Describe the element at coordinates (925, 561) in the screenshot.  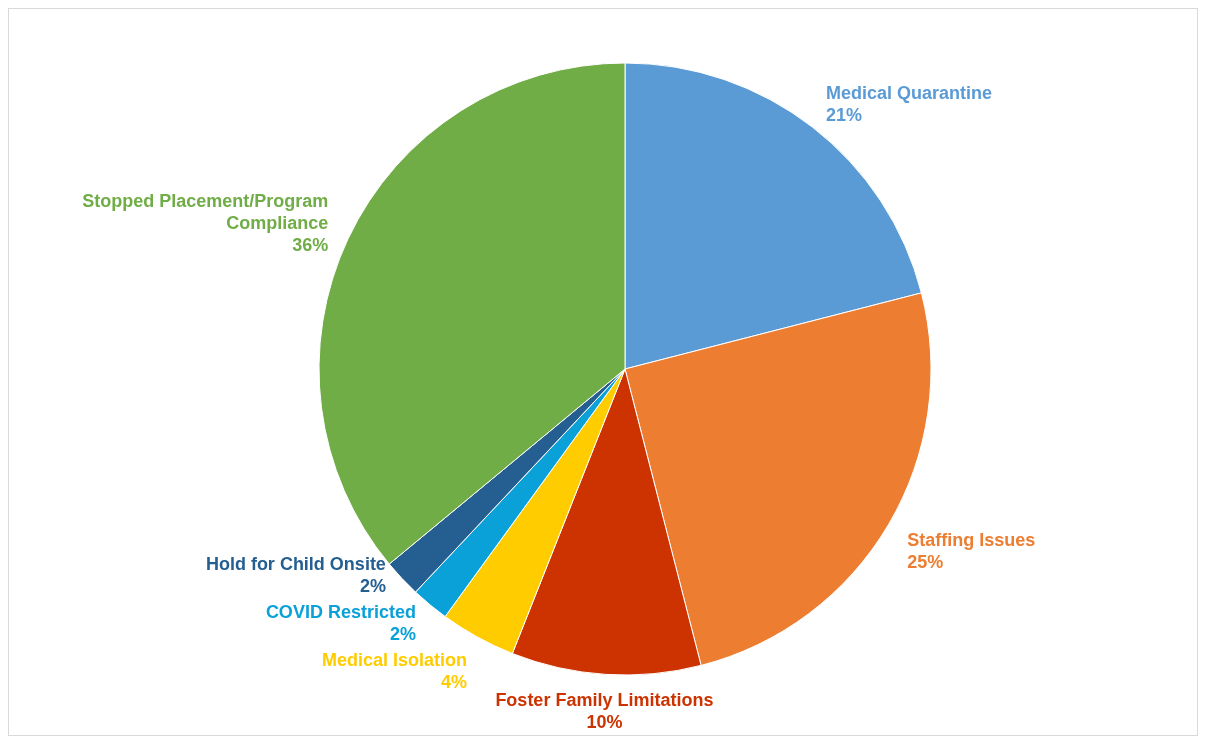
I see `data-label: 25%` at that location.